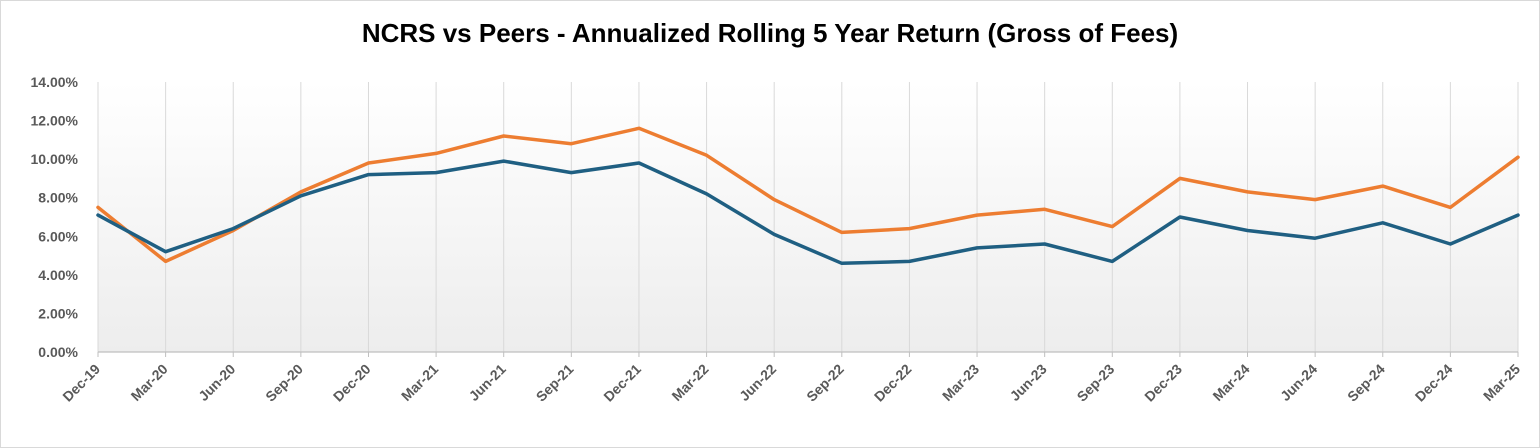 This screenshot has width=1540, height=448. I want to click on y-tick-label: 2.00%, so click(58, 313).